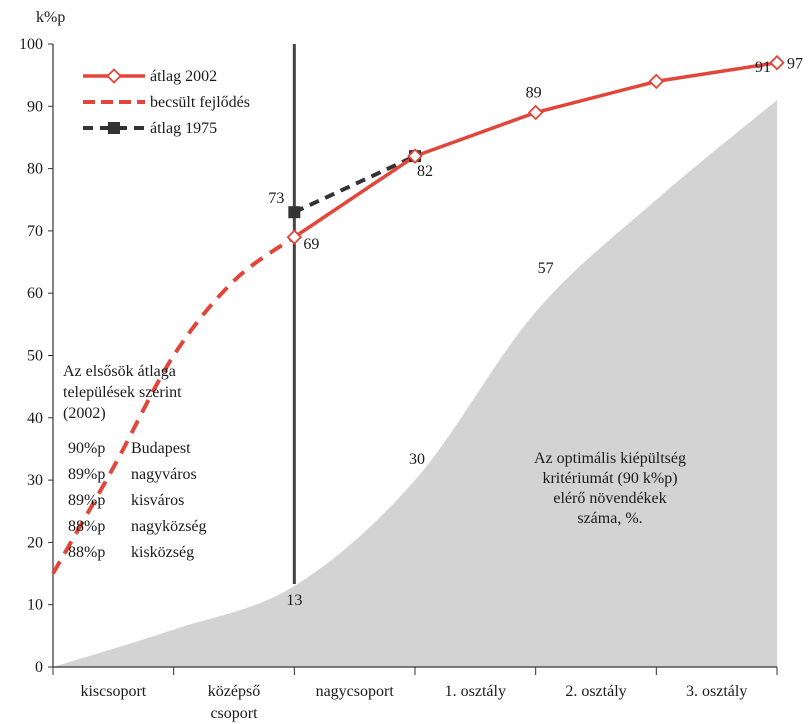  Describe the element at coordinates (294, 212) in the screenshot. I see `point-atlag-1975` at that location.